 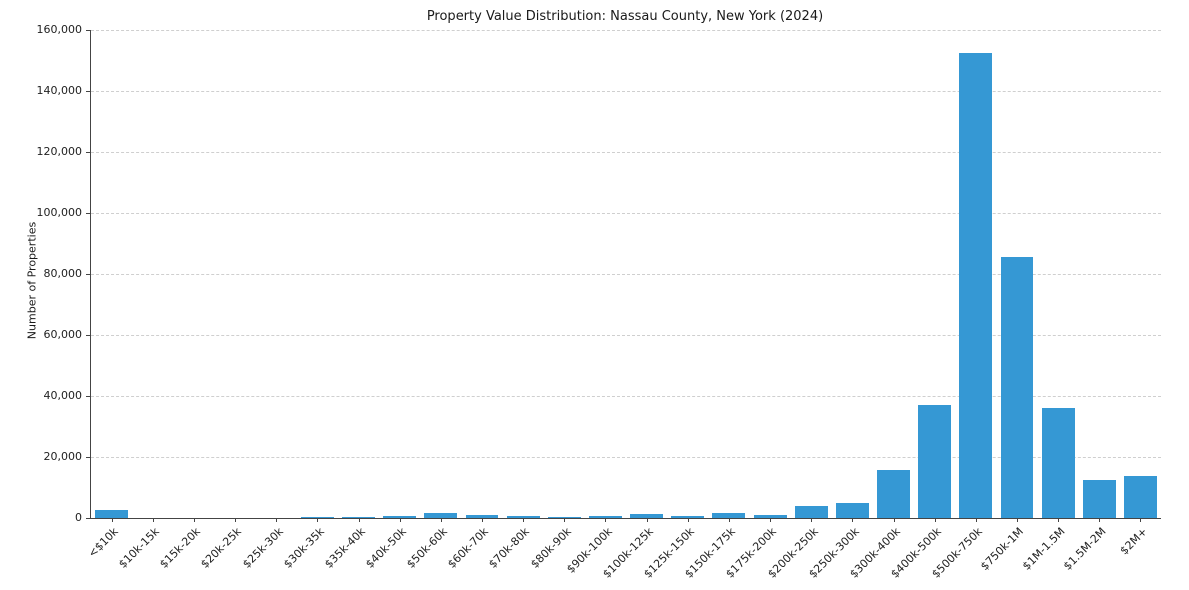 I want to click on bar-$250k-300k, so click(x=852, y=510).